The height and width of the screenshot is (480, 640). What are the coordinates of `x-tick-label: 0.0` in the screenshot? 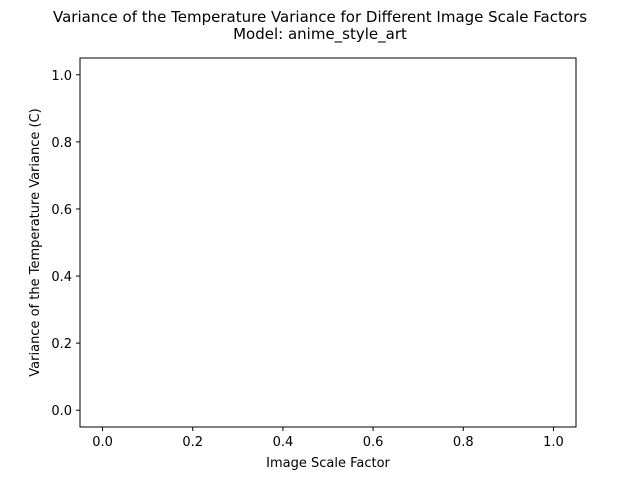 It's located at (102, 442).